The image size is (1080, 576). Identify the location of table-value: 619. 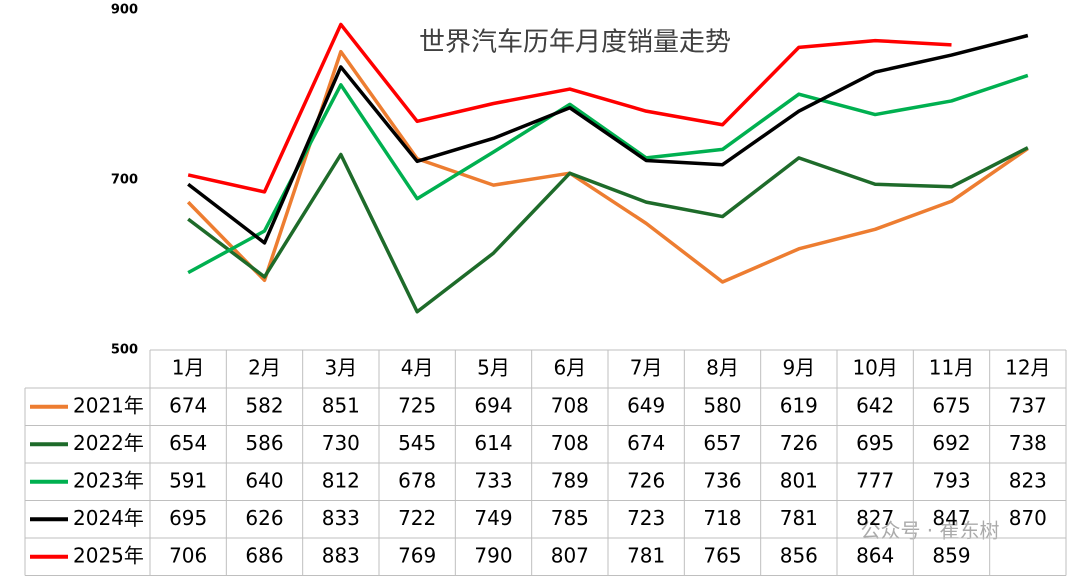
(799, 405).